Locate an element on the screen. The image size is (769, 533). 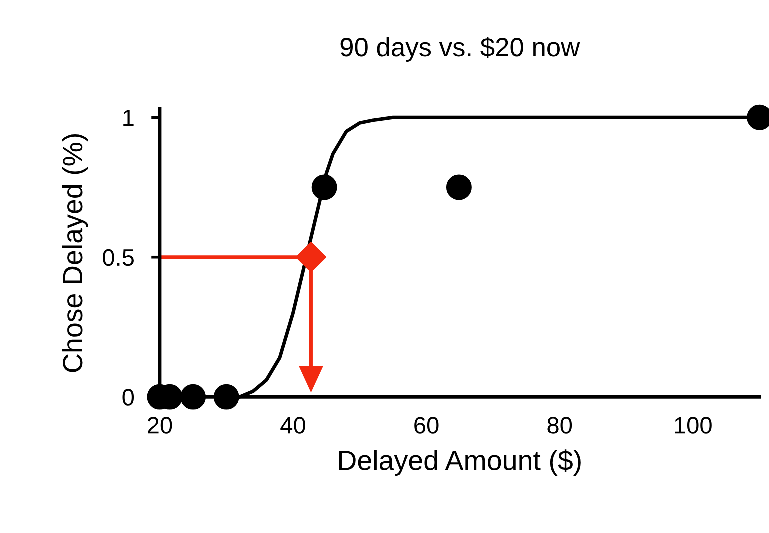
x-tick-label: 60 is located at coordinates (426, 425).